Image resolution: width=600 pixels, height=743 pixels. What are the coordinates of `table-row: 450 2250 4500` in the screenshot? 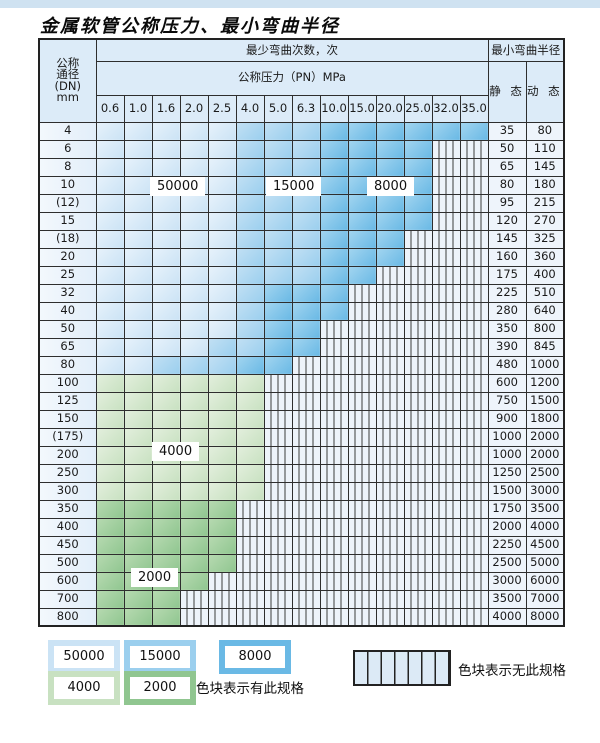 It's located at (301, 545).